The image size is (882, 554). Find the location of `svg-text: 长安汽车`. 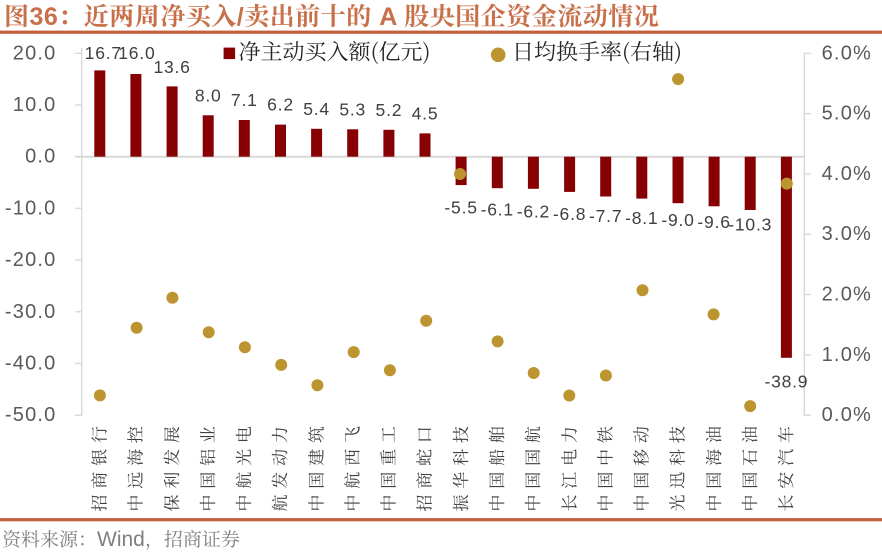

svg-text: 长安汽车 is located at coordinates (784, 465).